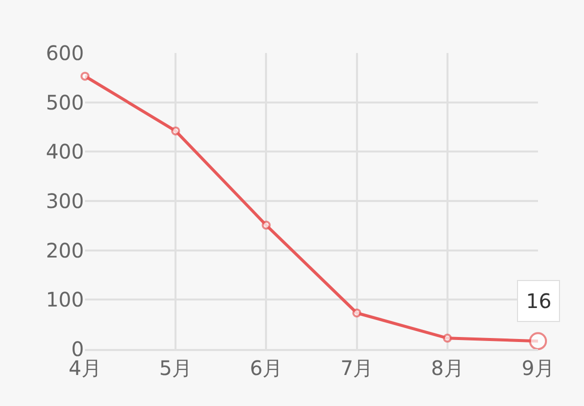 Image resolution: width=584 pixels, height=406 pixels. What do you see at coordinates (65, 250) in the screenshot?
I see `y-tick-label: 200` at bounding box center [65, 250].